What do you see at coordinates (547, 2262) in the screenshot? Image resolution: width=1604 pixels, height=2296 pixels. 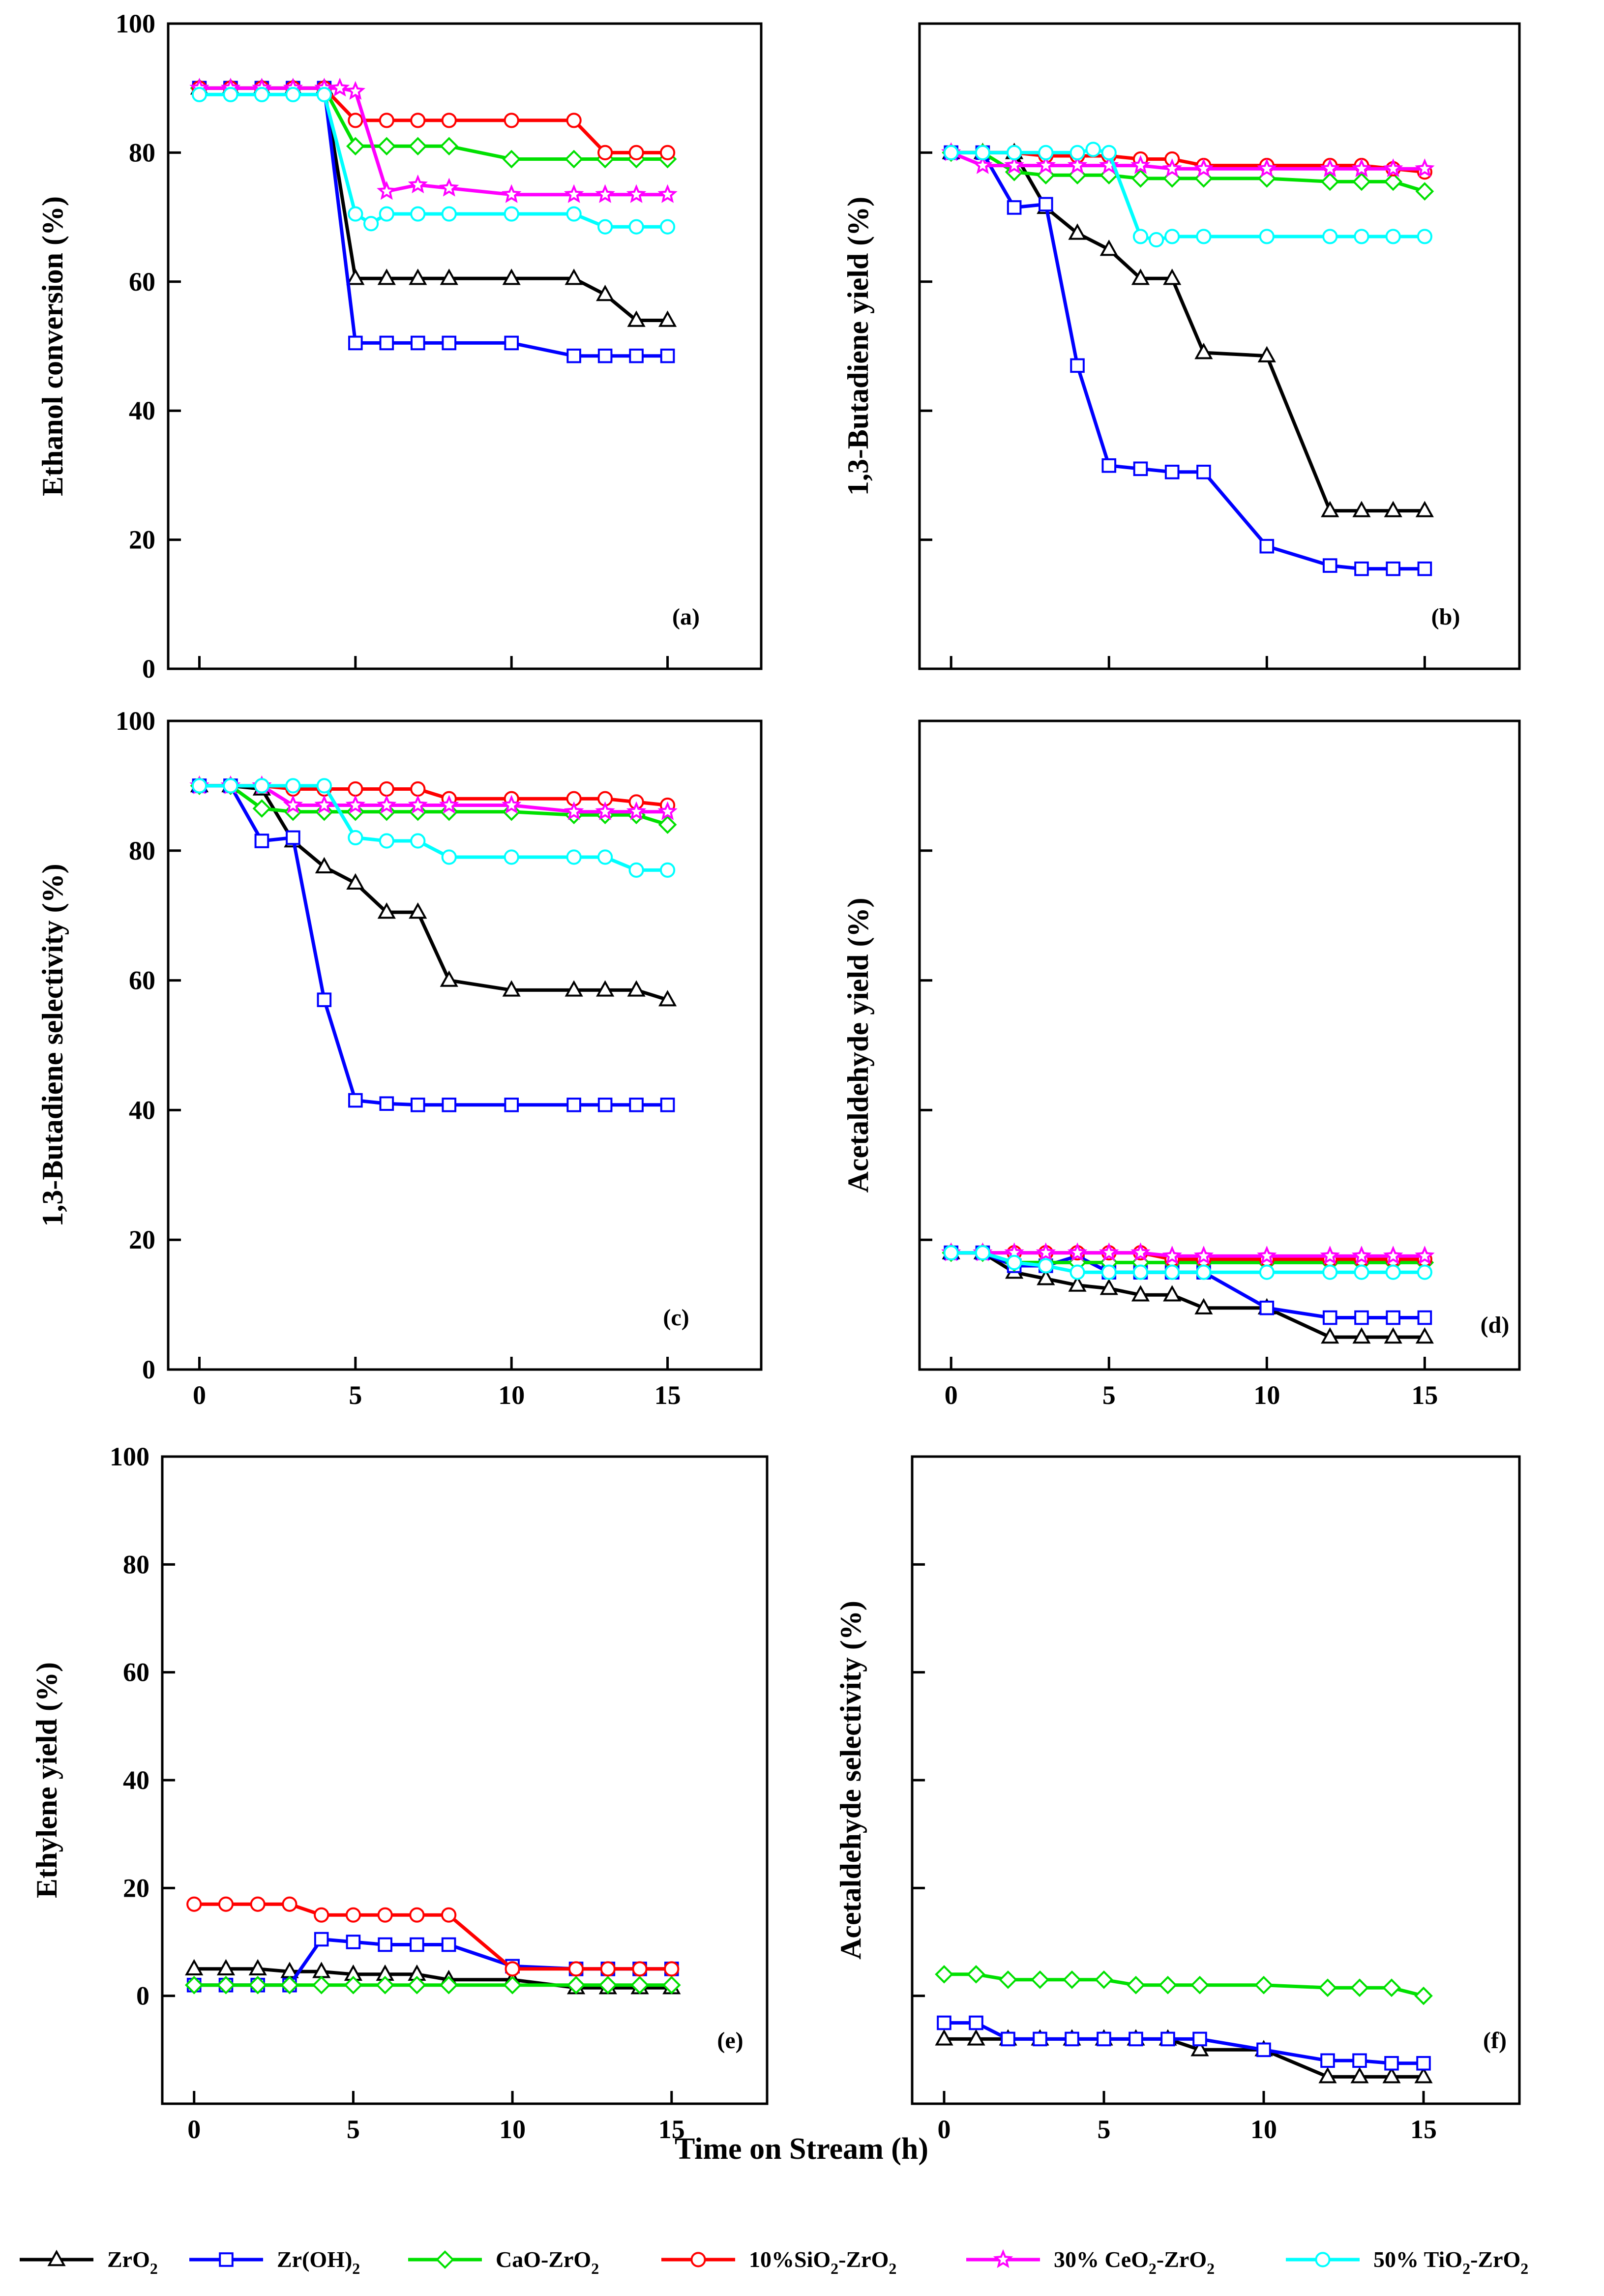 I see `legend-label: CaO-ZrO2` at bounding box center [547, 2262].